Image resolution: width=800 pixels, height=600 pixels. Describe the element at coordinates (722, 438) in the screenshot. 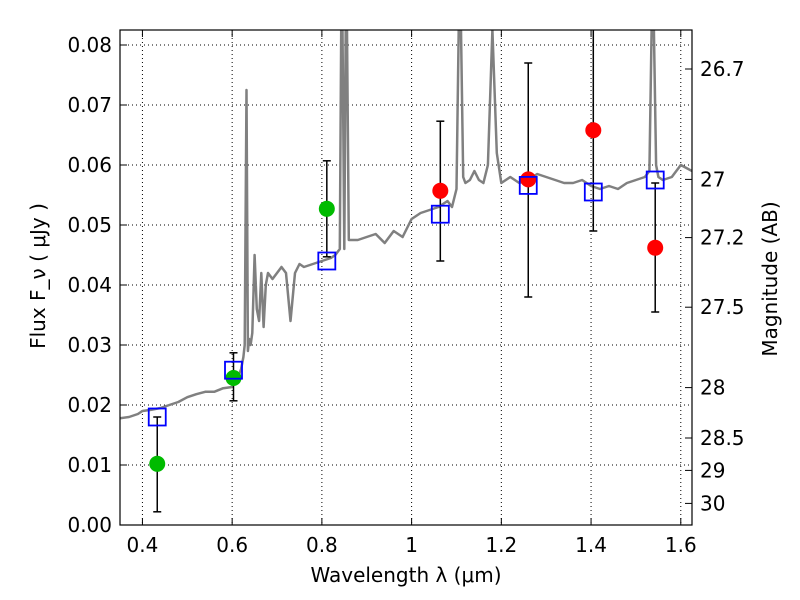

I see `right-tick-label: 28.5` at that location.